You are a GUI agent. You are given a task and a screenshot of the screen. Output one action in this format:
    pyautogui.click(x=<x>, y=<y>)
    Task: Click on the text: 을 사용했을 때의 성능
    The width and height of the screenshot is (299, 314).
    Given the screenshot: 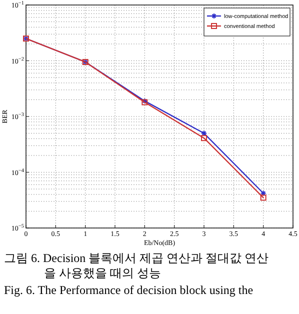 What is the action you would take?
    pyautogui.click(x=102, y=273)
    